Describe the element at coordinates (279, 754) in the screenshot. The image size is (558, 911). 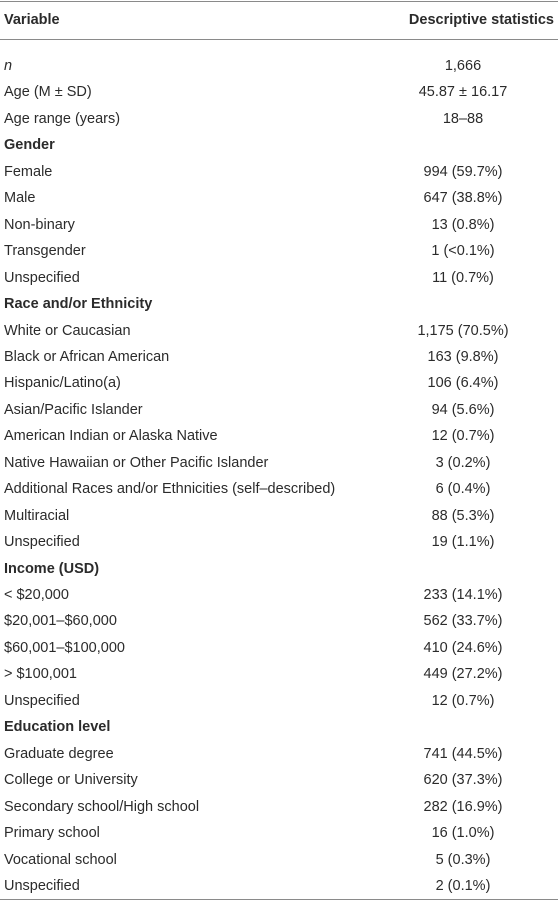
I see `data-row: Graduate degree 741 (44.5%)` at that location.